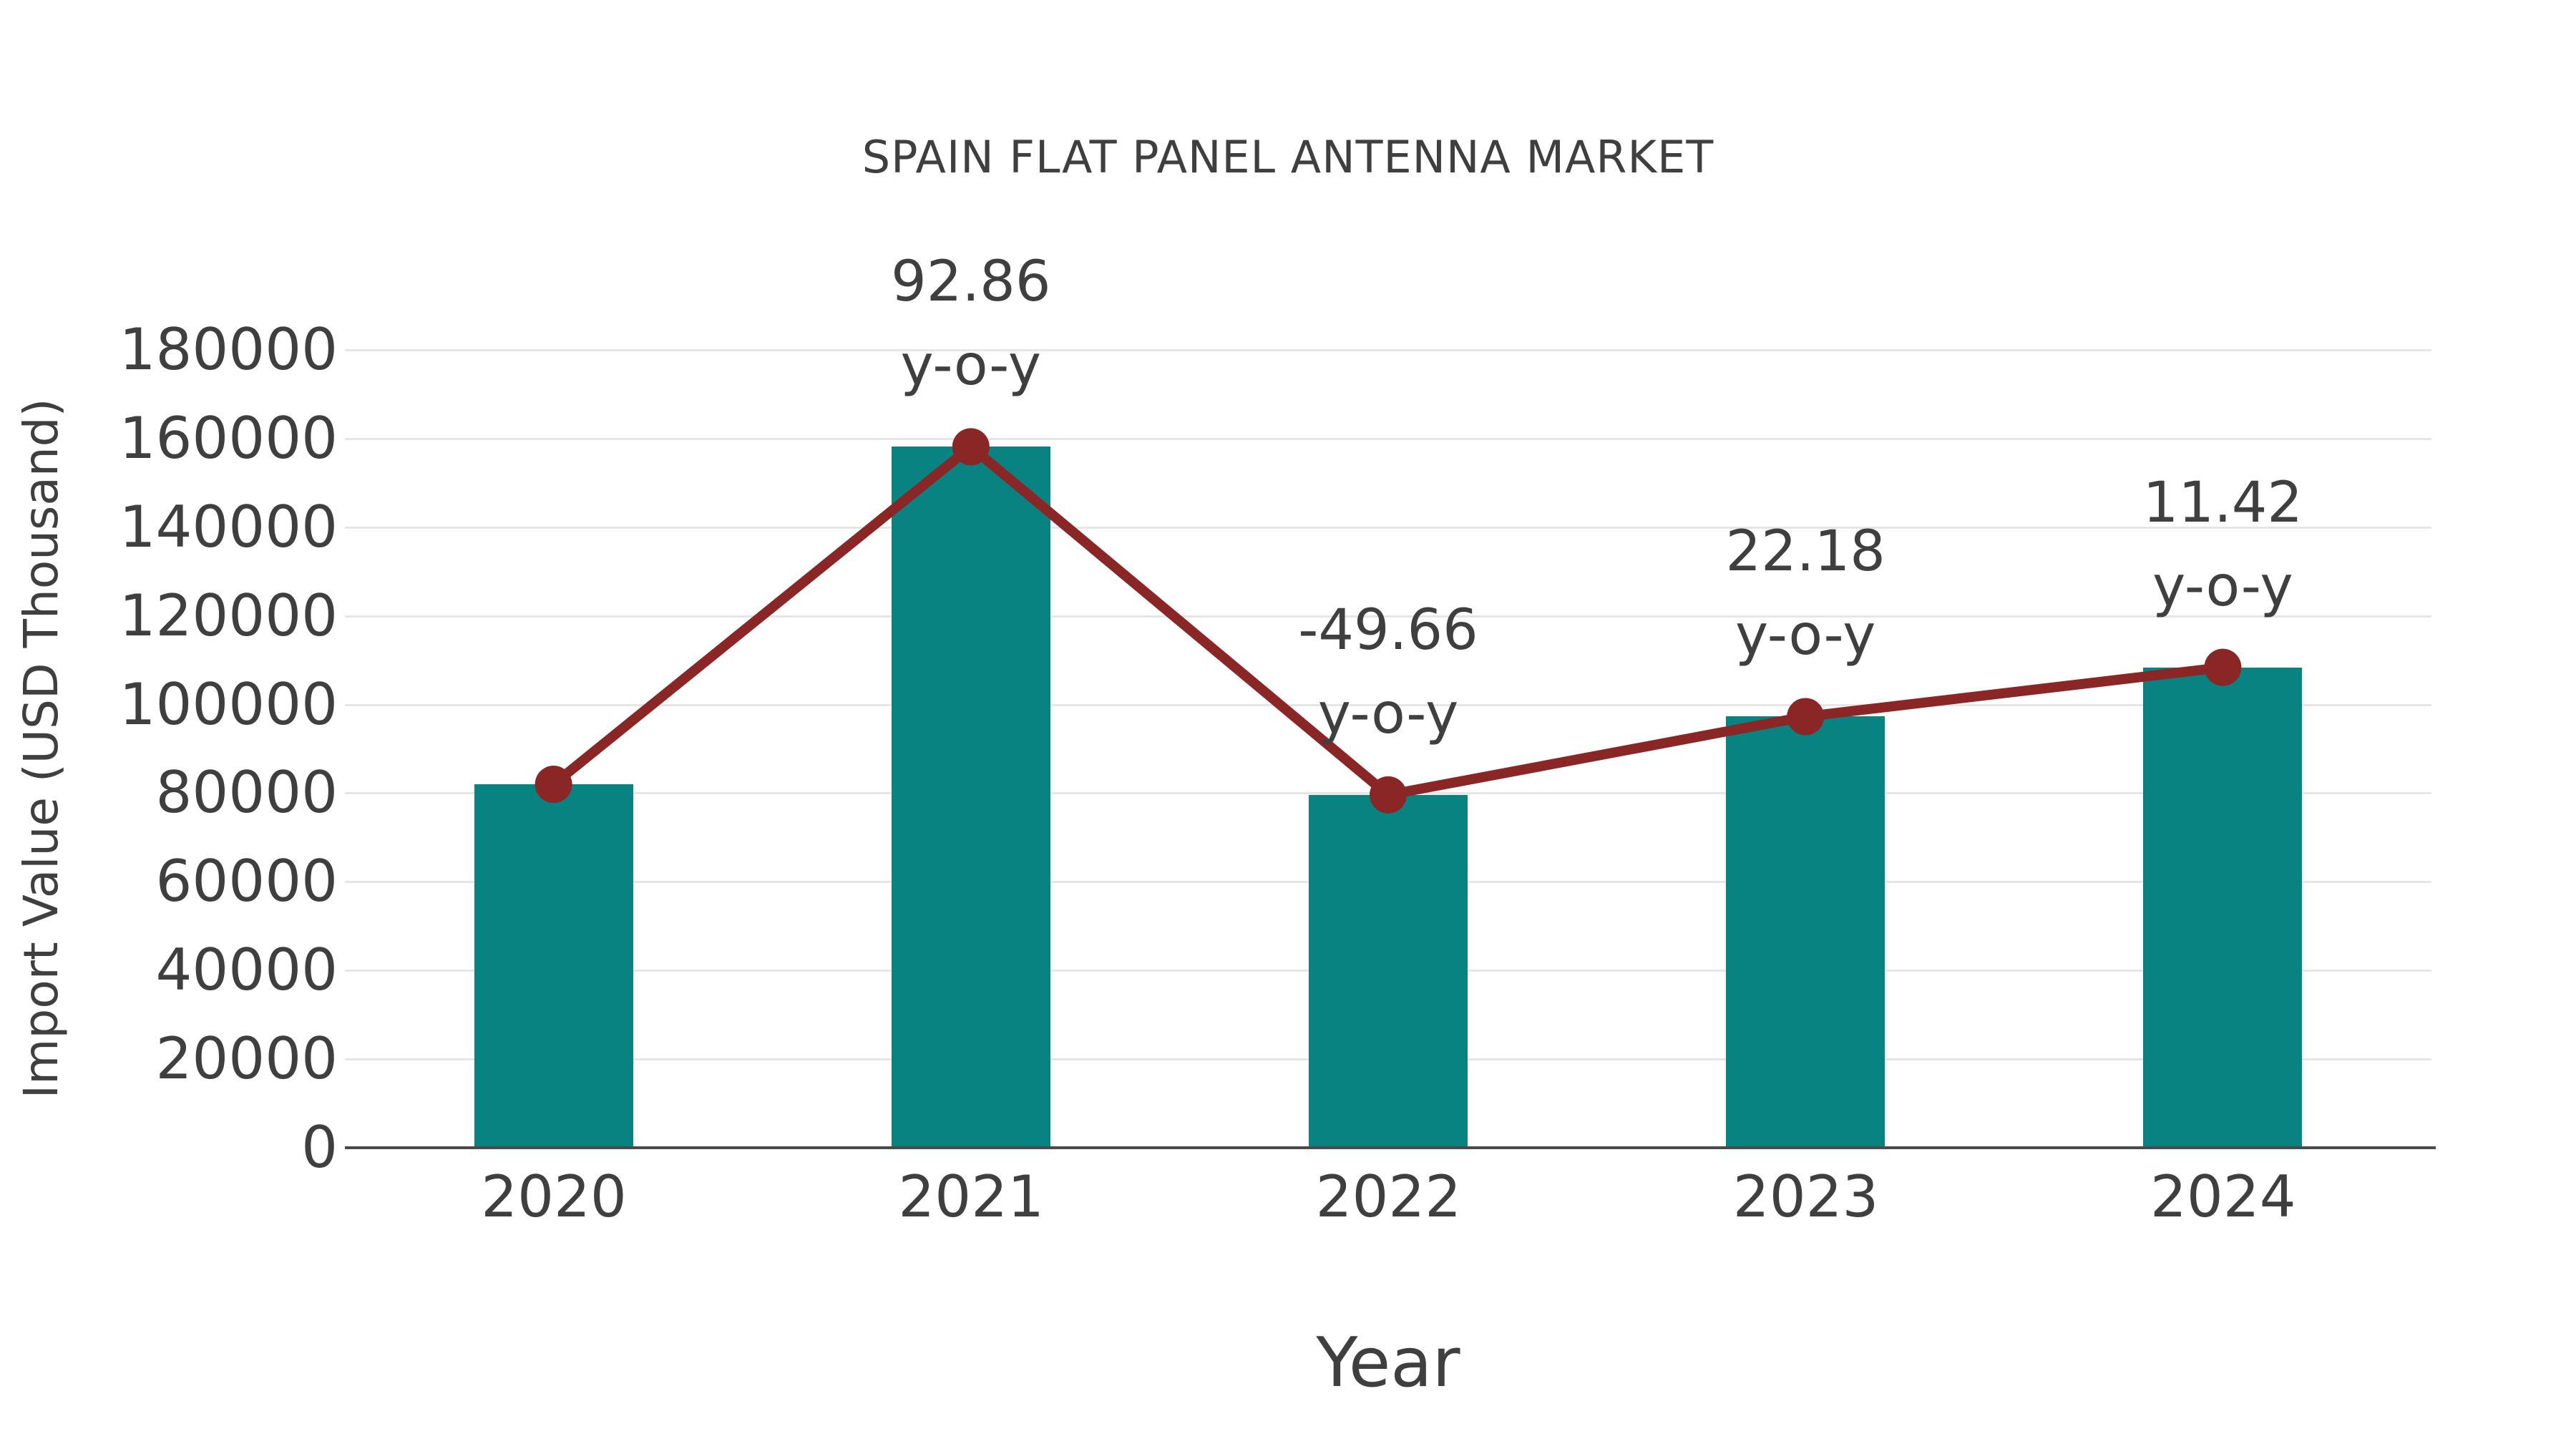 The height and width of the screenshot is (1449, 2576). What do you see at coordinates (2222, 544) in the screenshot?
I see `yoy-annotation-2024: 11.42 y-o-y` at bounding box center [2222, 544].